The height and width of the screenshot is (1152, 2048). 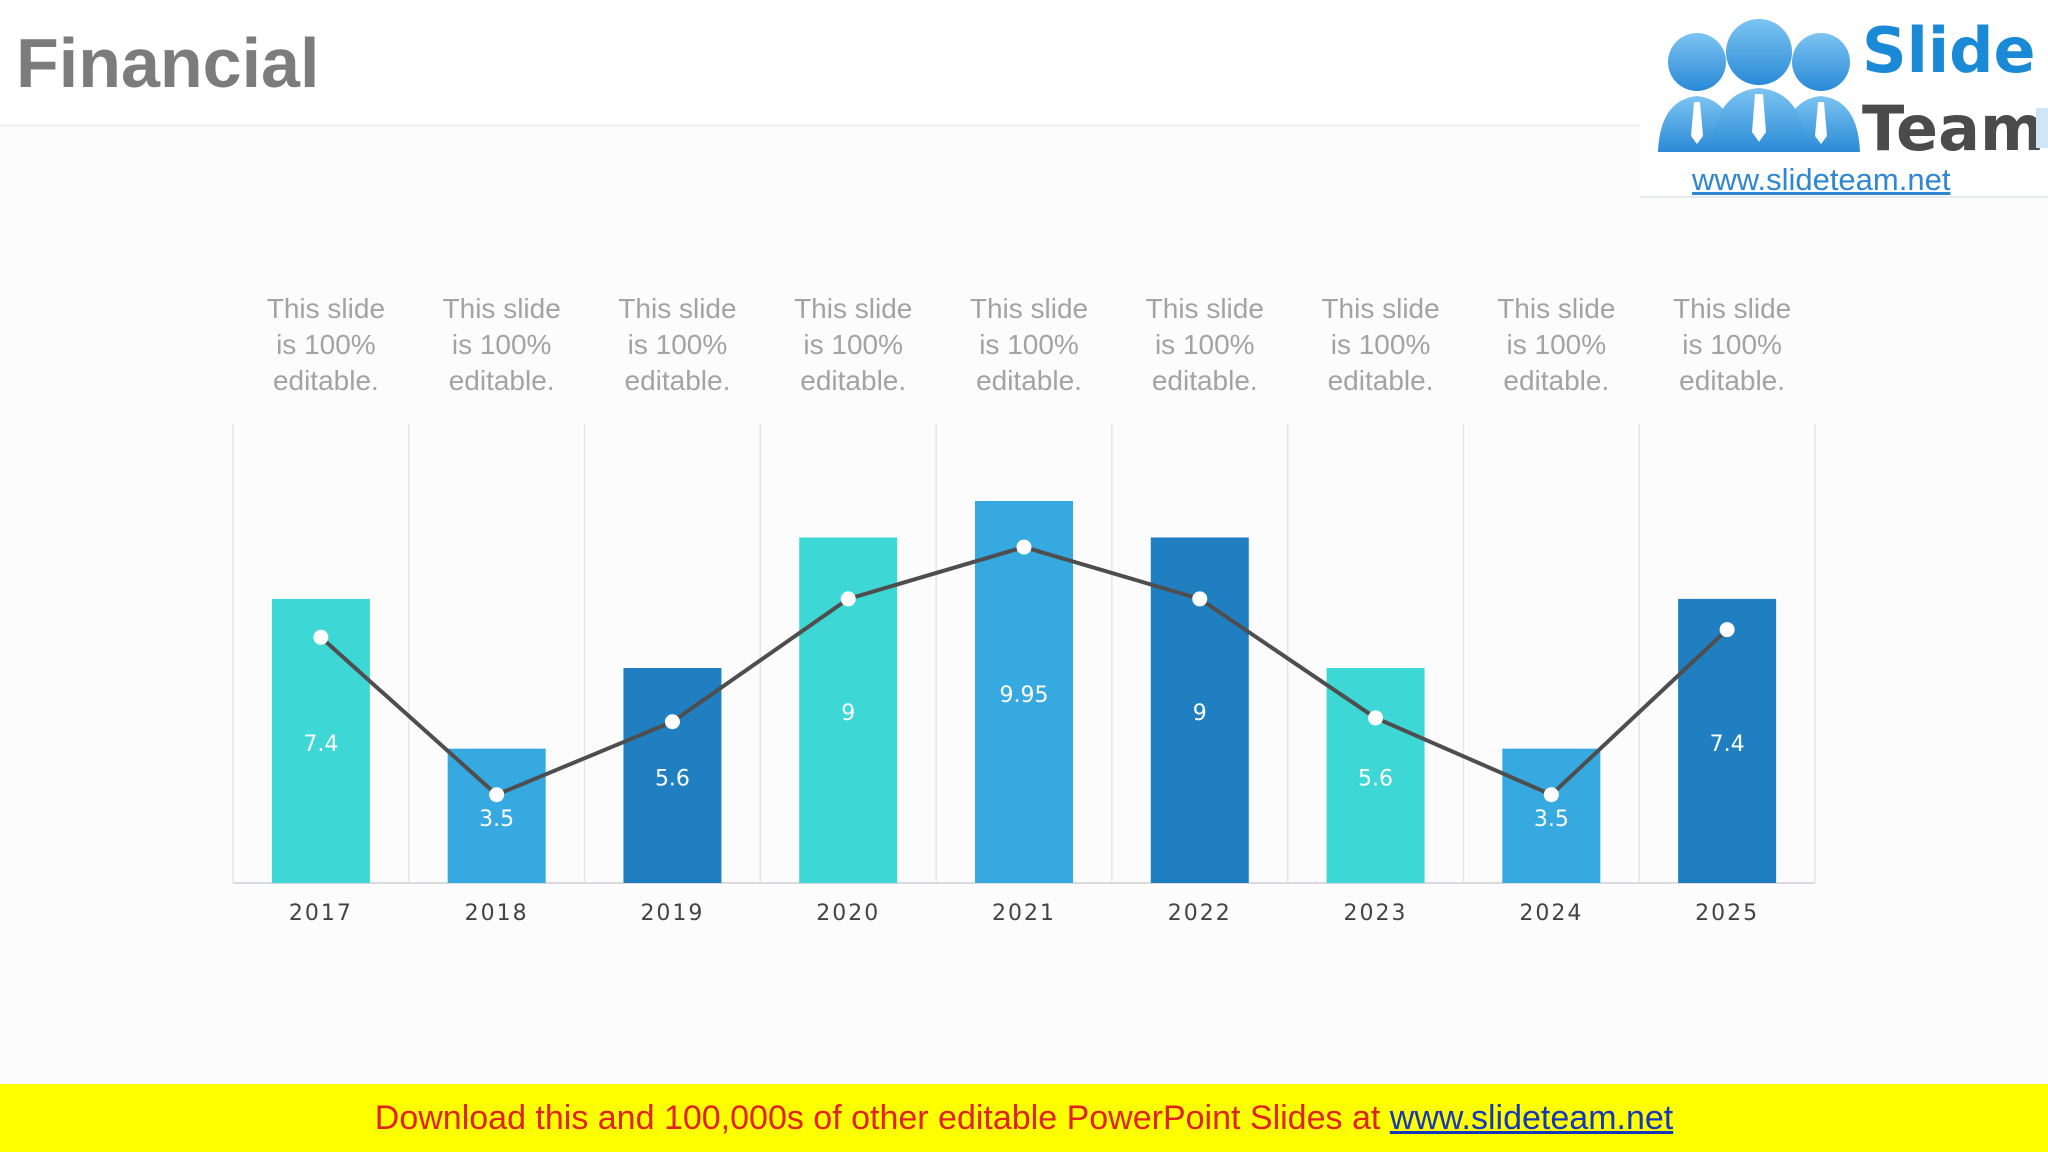 I want to click on download-banner-link: www.slideteam.net, so click(x=1531, y=1118).